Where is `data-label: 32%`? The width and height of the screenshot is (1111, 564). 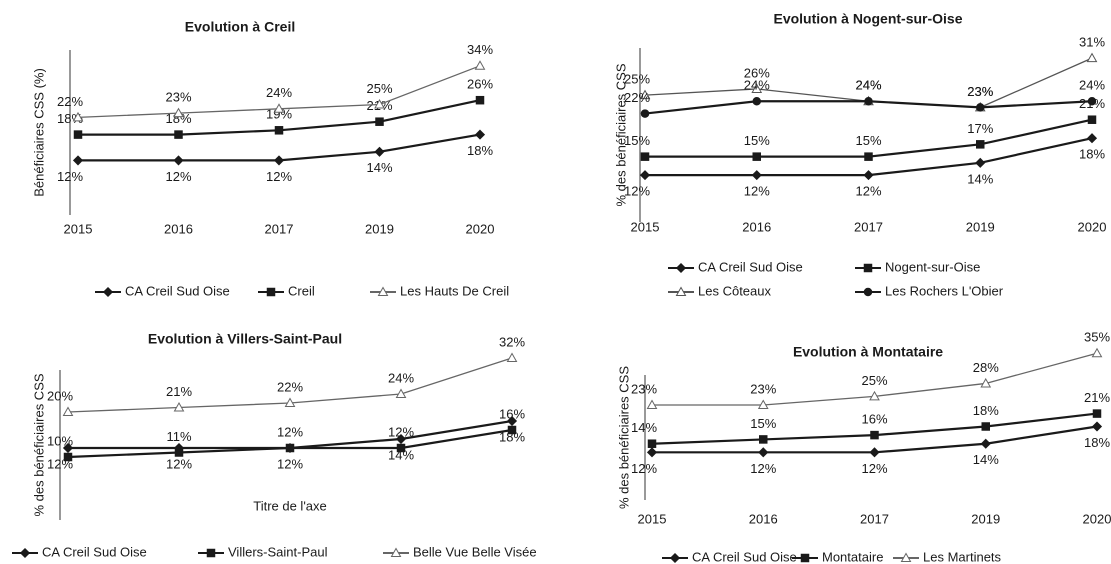 data-label: 32% is located at coordinates (512, 341).